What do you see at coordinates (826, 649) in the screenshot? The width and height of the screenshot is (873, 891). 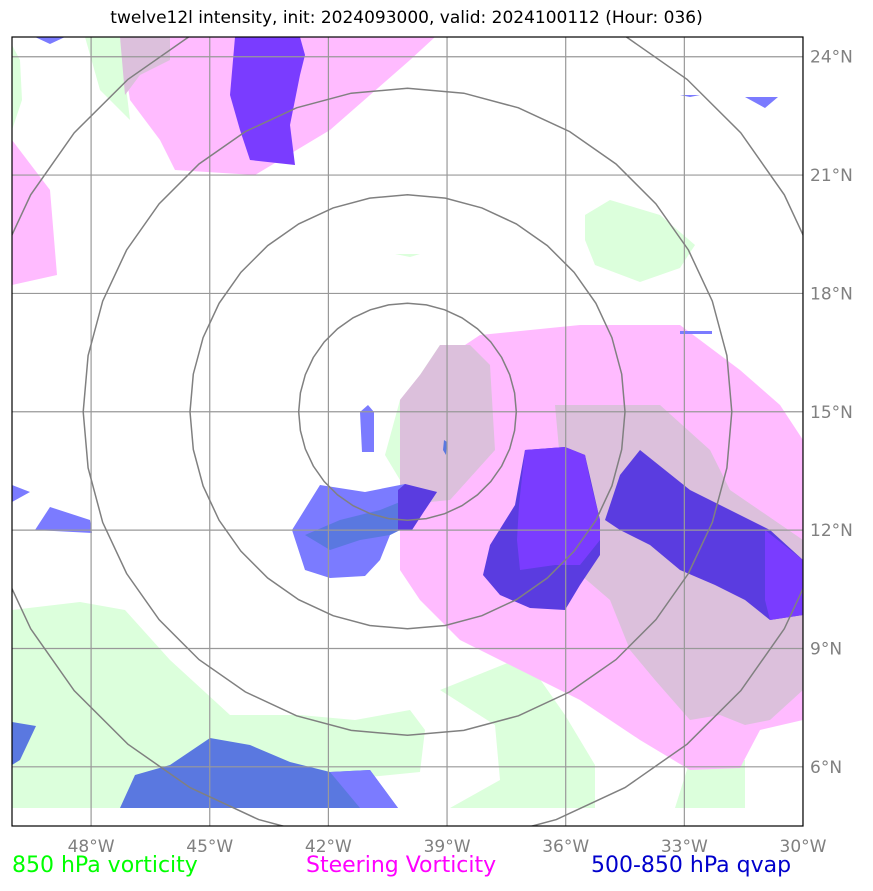 I see `lat-tick-label: 9°N` at bounding box center [826, 649].